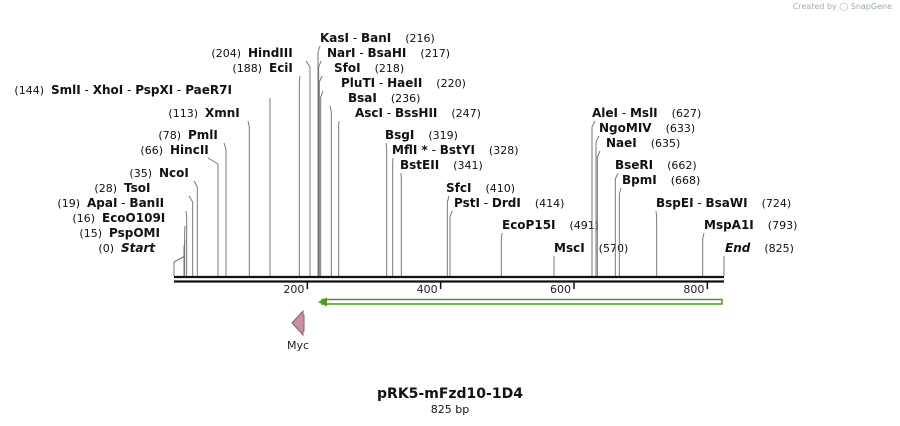  I want to click on enzyme-name: PaeR7I, so click(208, 90).